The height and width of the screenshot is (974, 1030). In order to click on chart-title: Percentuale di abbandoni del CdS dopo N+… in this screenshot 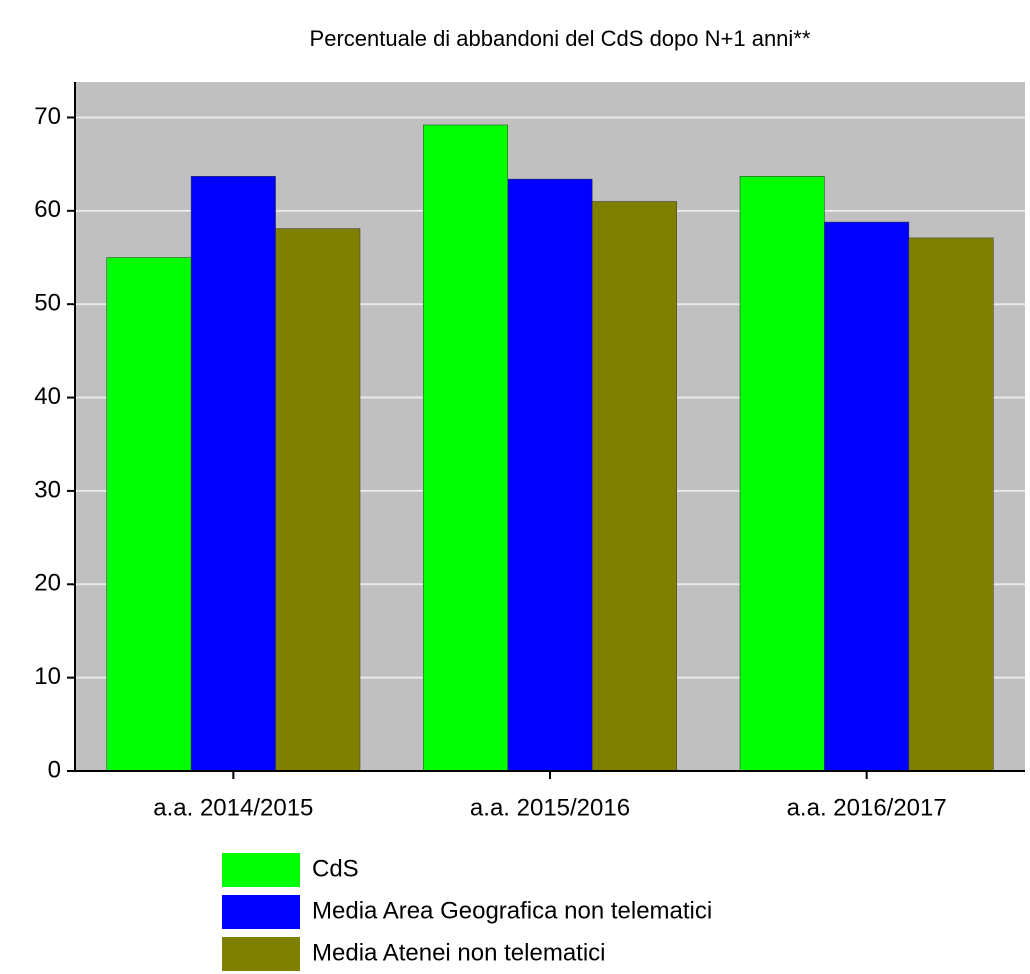, I will do `click(560, 38)`.